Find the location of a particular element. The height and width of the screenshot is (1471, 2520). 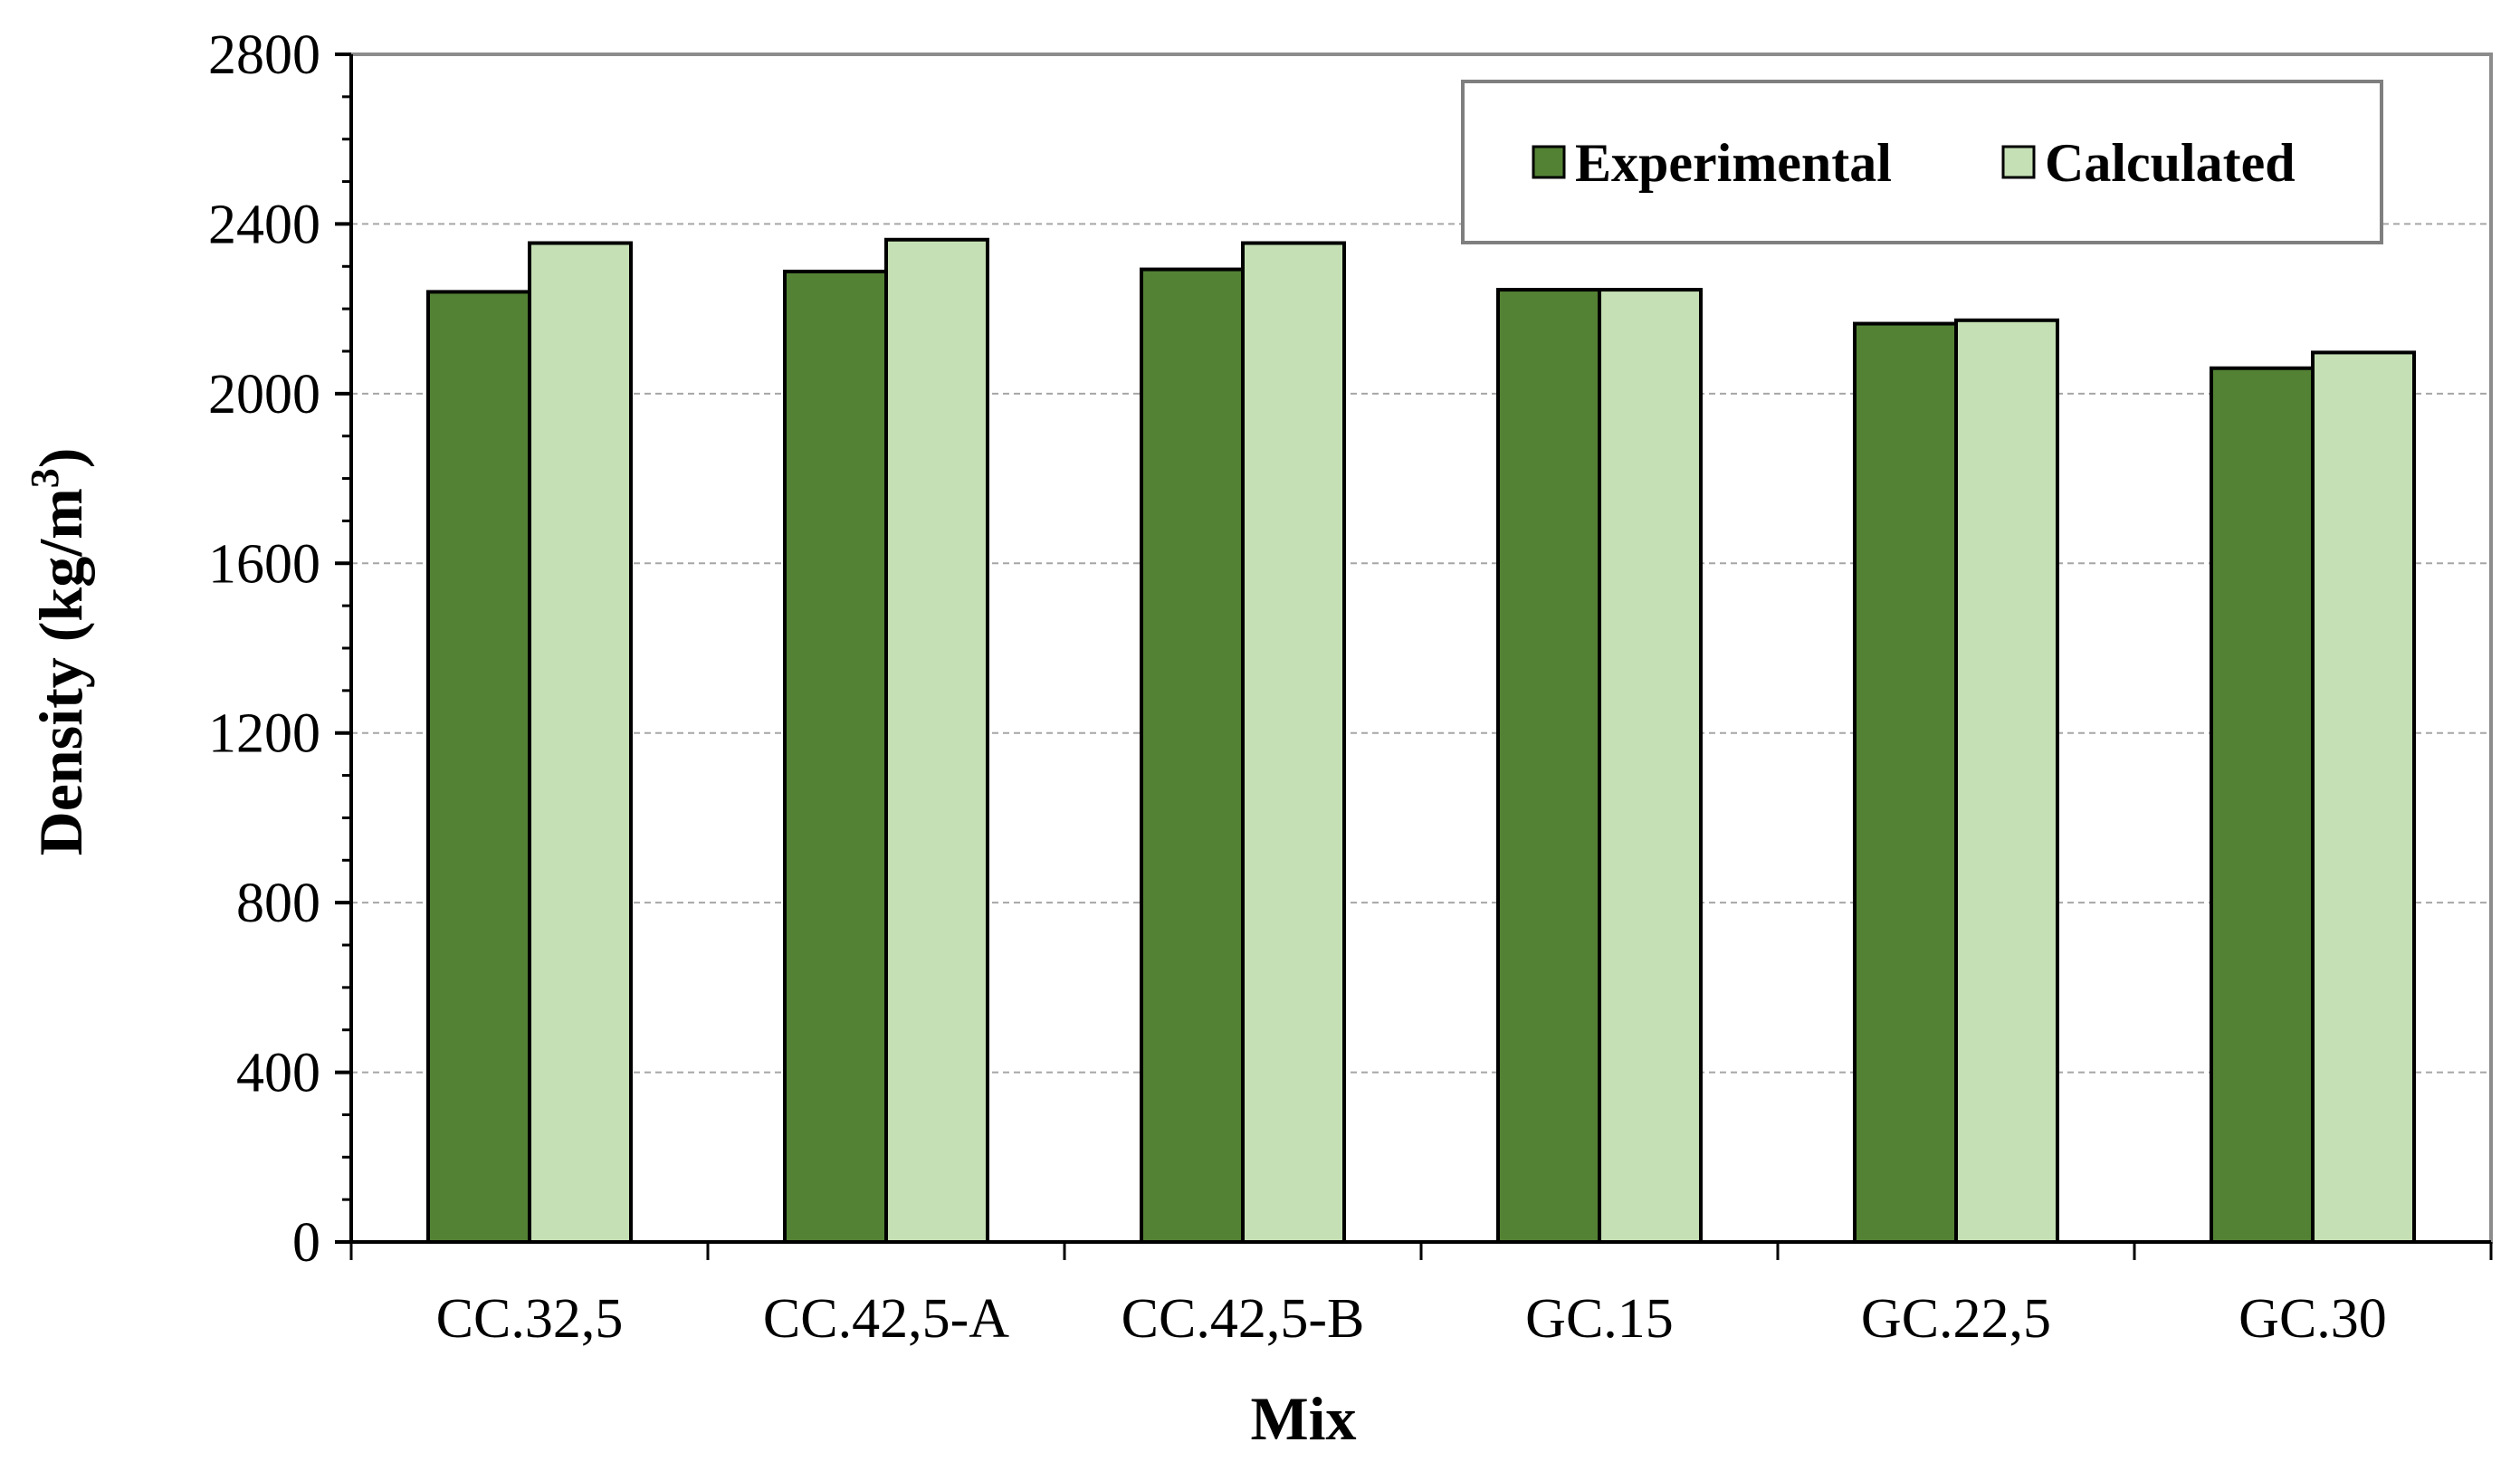

x-tick-label-3: GC.15 is located at coordinates (1599, 1319).